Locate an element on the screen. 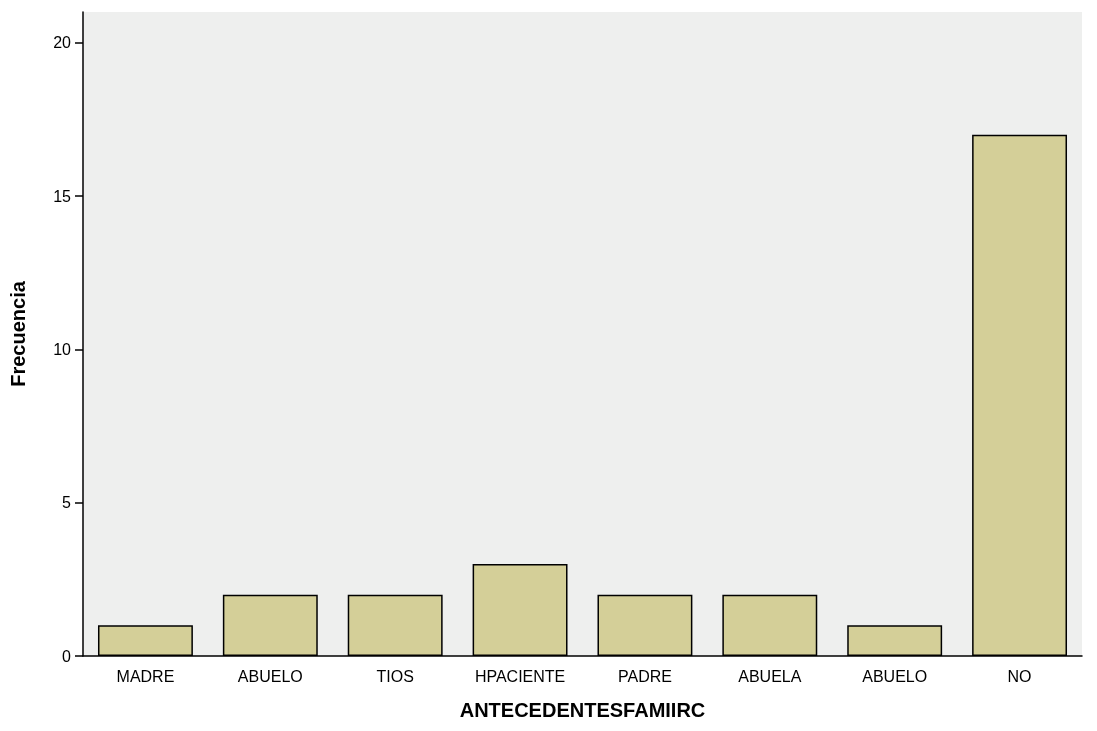  x-tick-label: PADRE is located at coordinates (644, 676).